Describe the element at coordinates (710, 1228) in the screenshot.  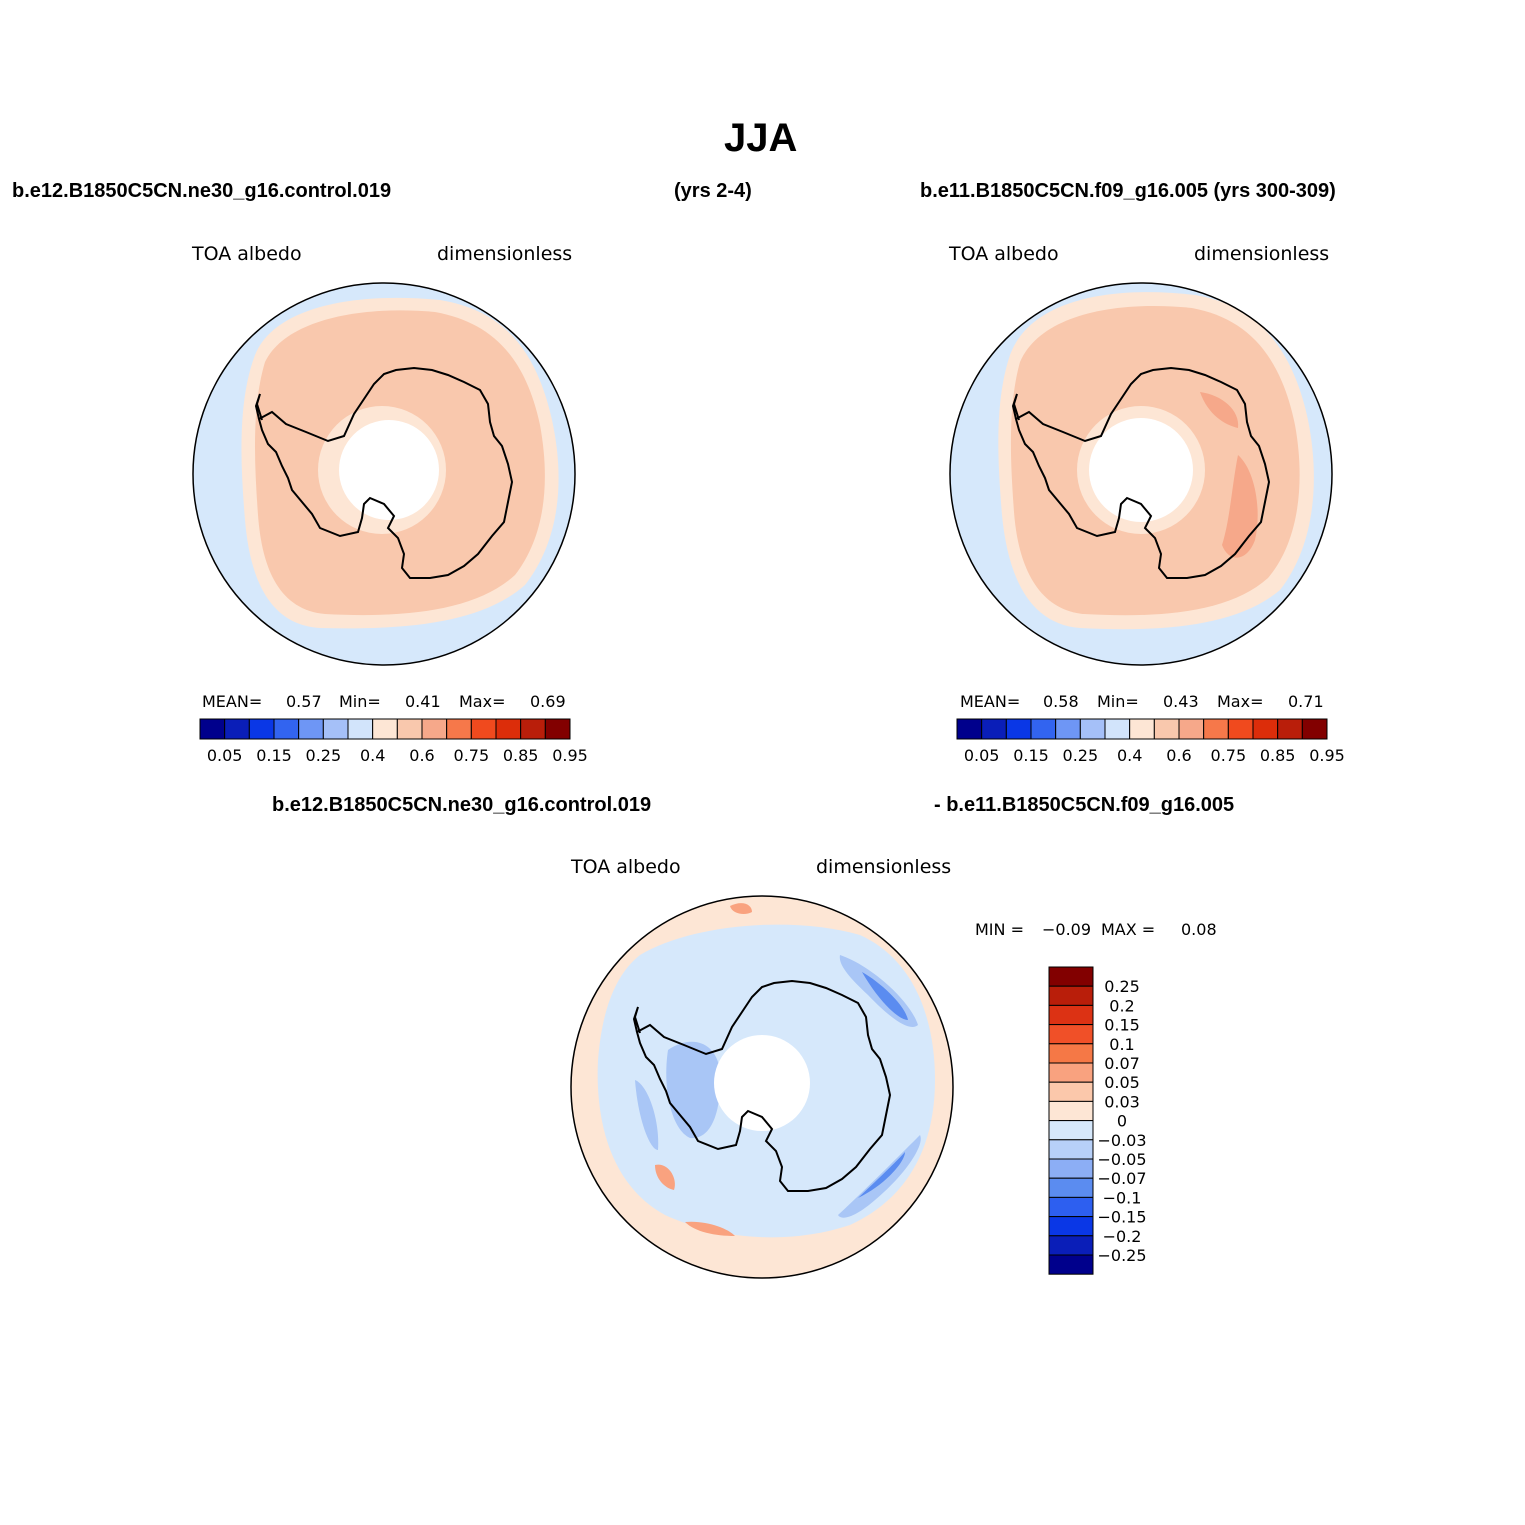
I see `diff-positive-bottom` at that location.